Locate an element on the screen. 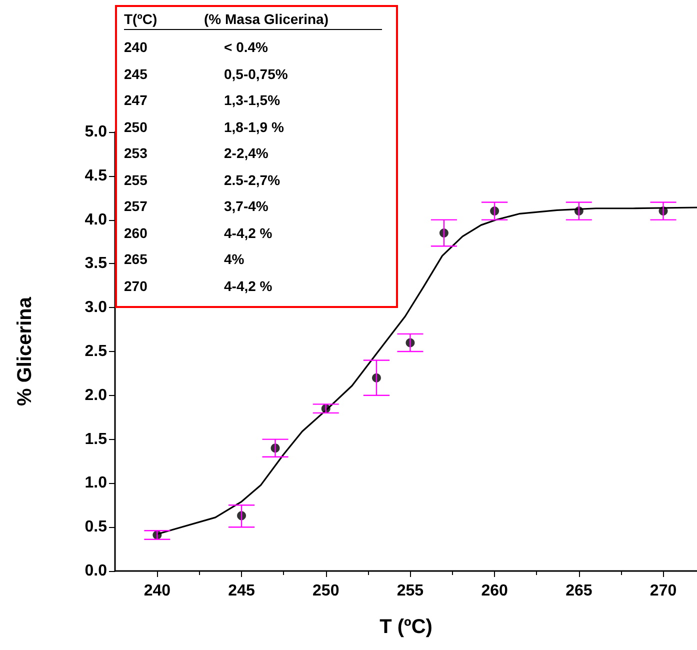 This screenshot has height=650, width=697. y-tick-label: 4.5 is located at coordinates (96, 175).